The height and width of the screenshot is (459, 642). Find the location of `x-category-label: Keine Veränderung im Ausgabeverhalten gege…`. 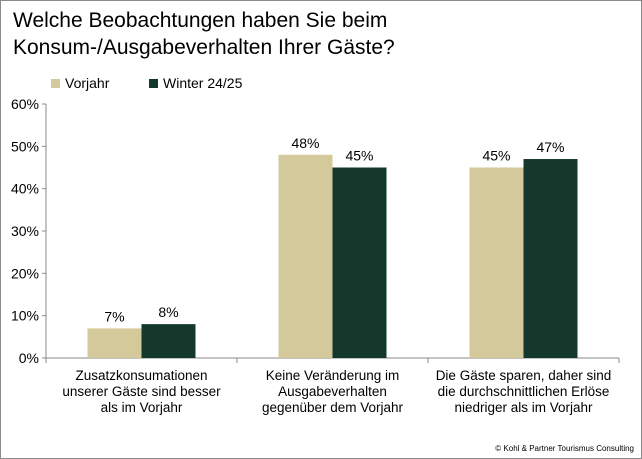

x-category-label: Keine Veränderung im Ausgabeverhalten gege… is located at coordinates (333, 391).